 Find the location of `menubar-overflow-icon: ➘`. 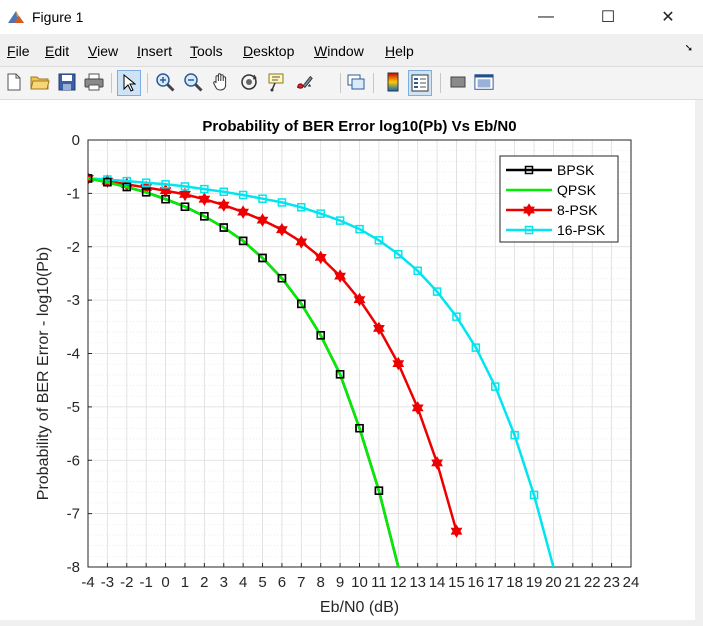

menubar-overflow-icon: ➘ is located at coordinates (688, 48).